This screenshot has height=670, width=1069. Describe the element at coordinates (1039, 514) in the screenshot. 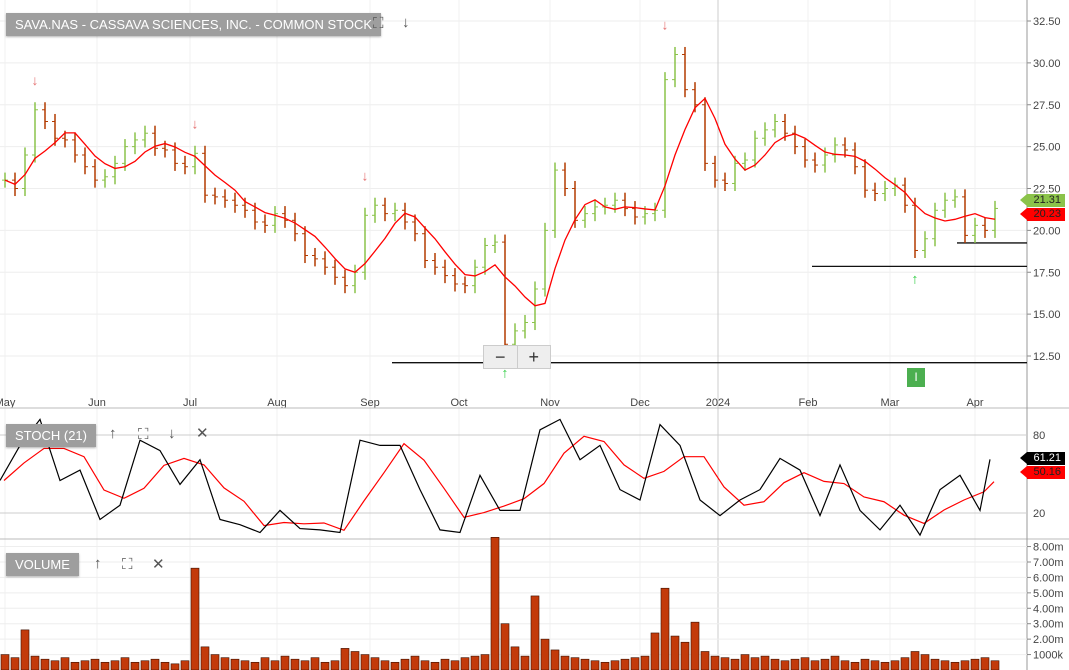

I see `stoch-tick-label: 20` at that location.